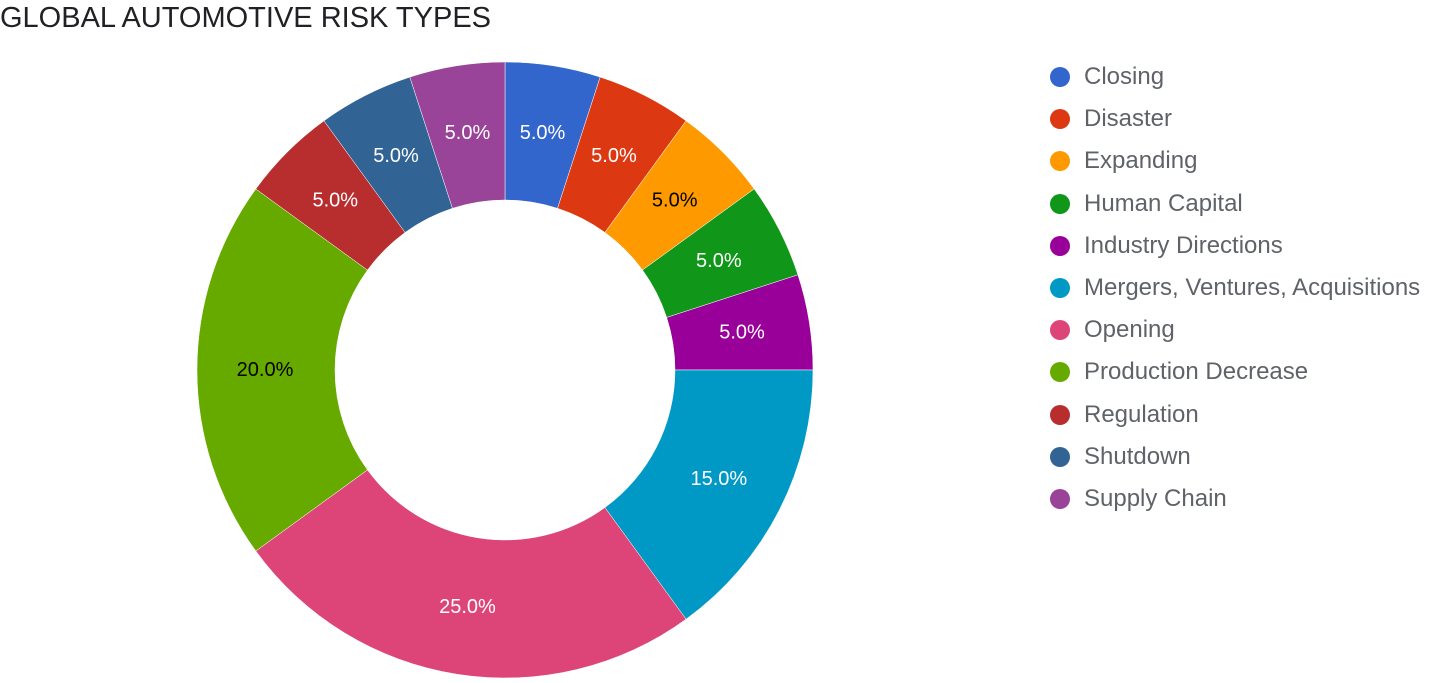  What do you see at coordinates (1235, 499) in the screenshot?
I see `legend-item-supply-chain: Supply Chain` at bounding box center [1235, 499].